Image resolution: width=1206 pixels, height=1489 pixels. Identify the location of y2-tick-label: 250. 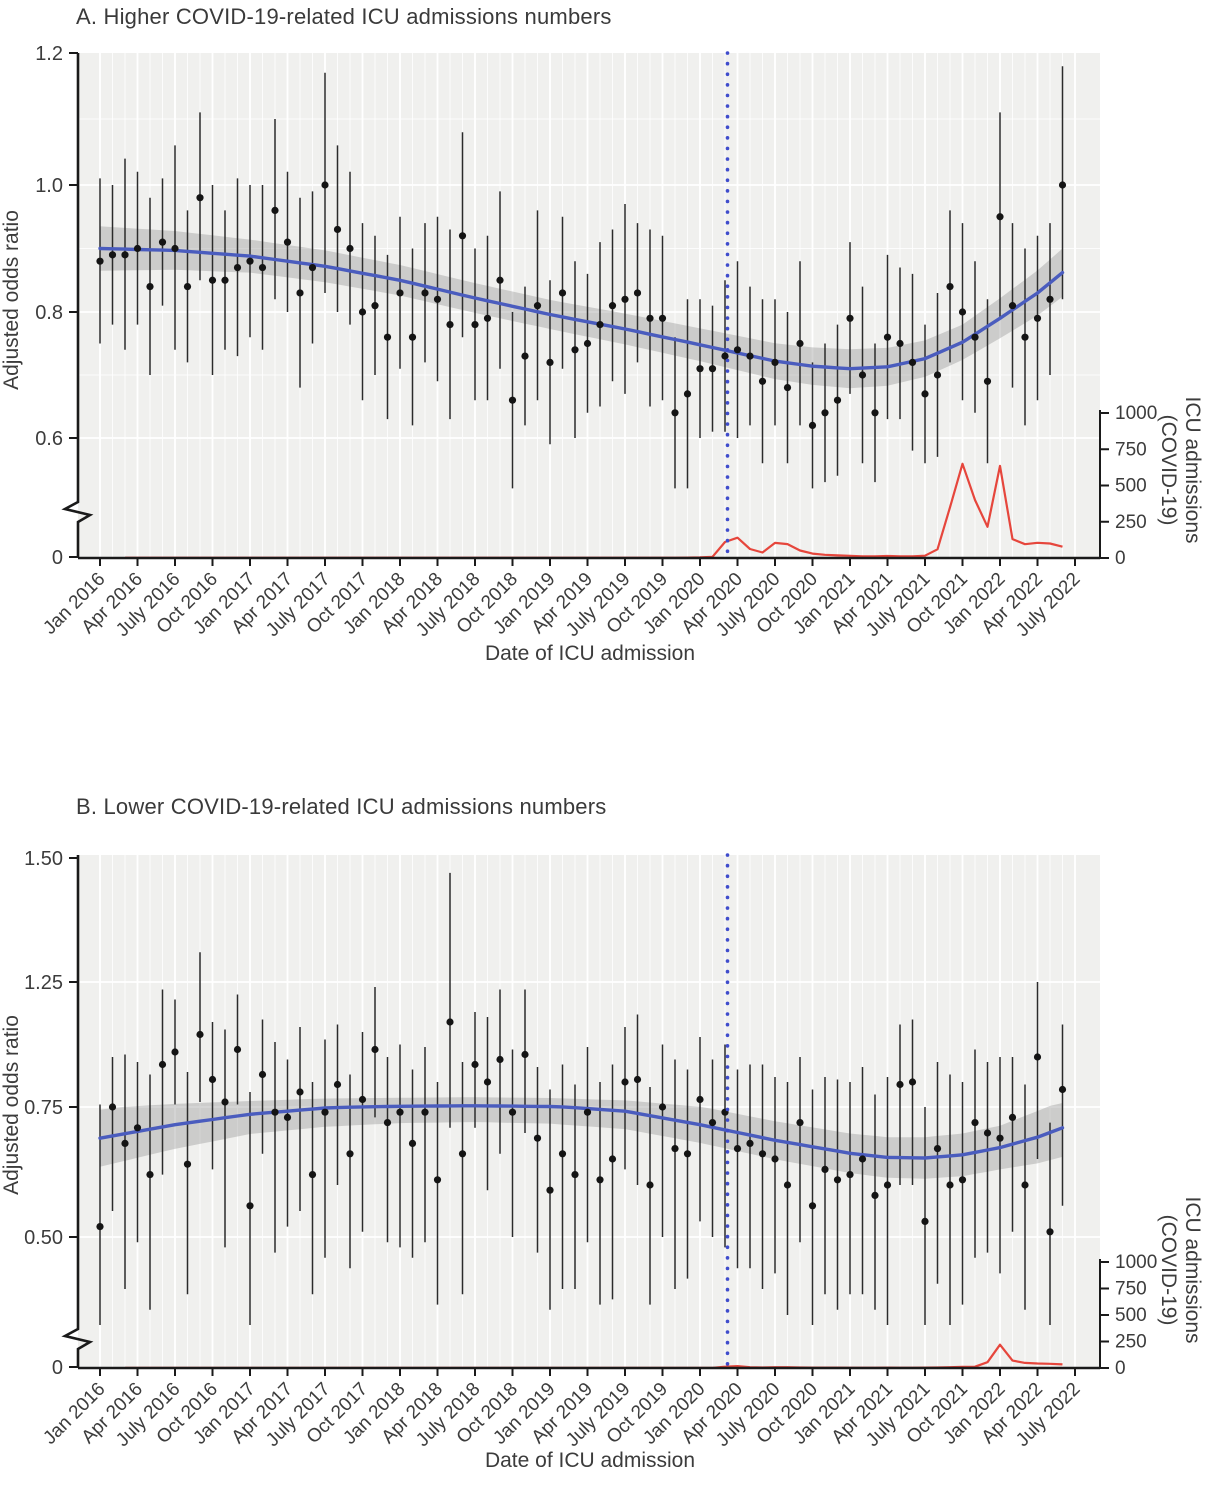
(1131, 1342).